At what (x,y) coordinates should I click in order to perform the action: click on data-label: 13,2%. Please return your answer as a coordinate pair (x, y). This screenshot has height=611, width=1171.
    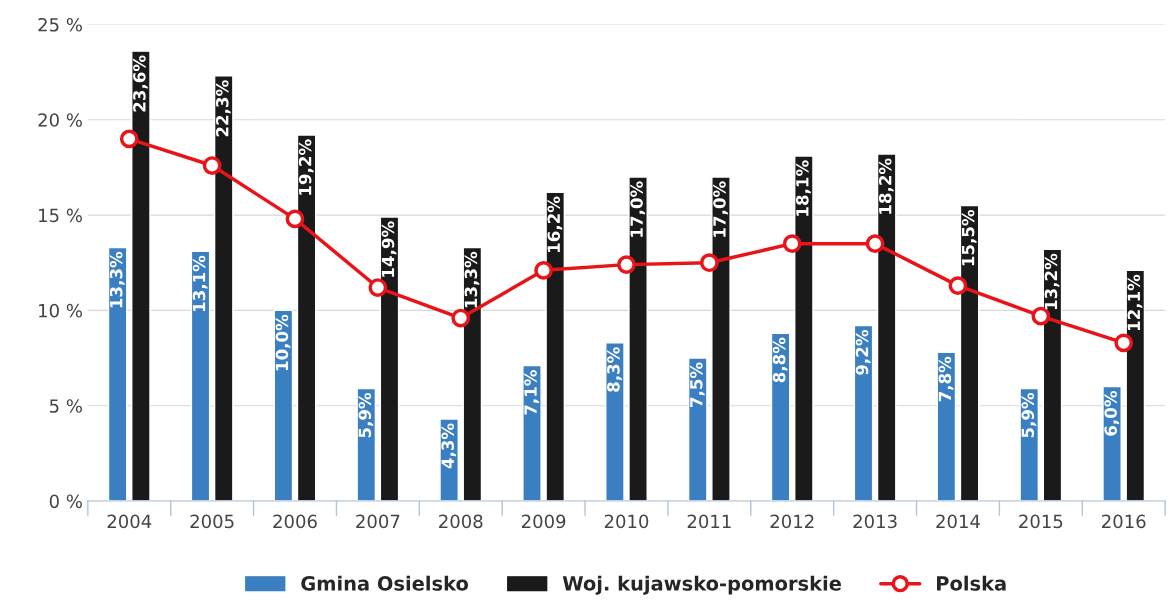
    Looking at the image, I should click on (1052, 281).